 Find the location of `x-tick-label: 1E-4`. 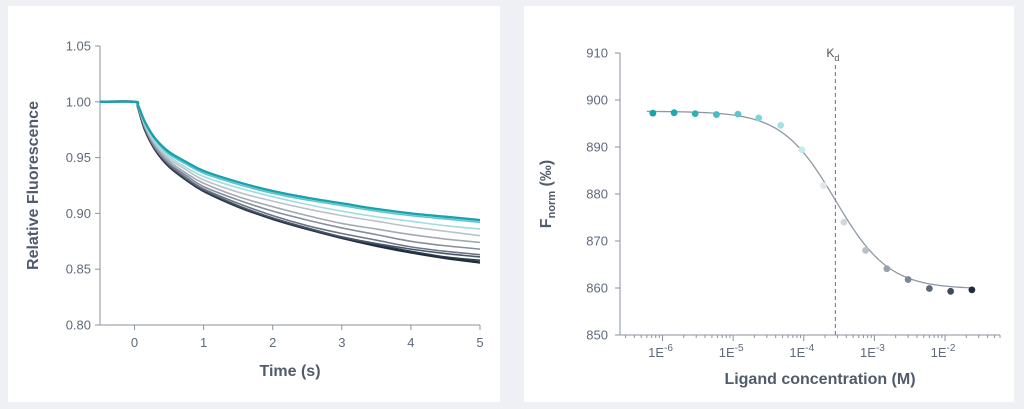

x-tick-label: 1E-4 is located at coordinates (801, 351).